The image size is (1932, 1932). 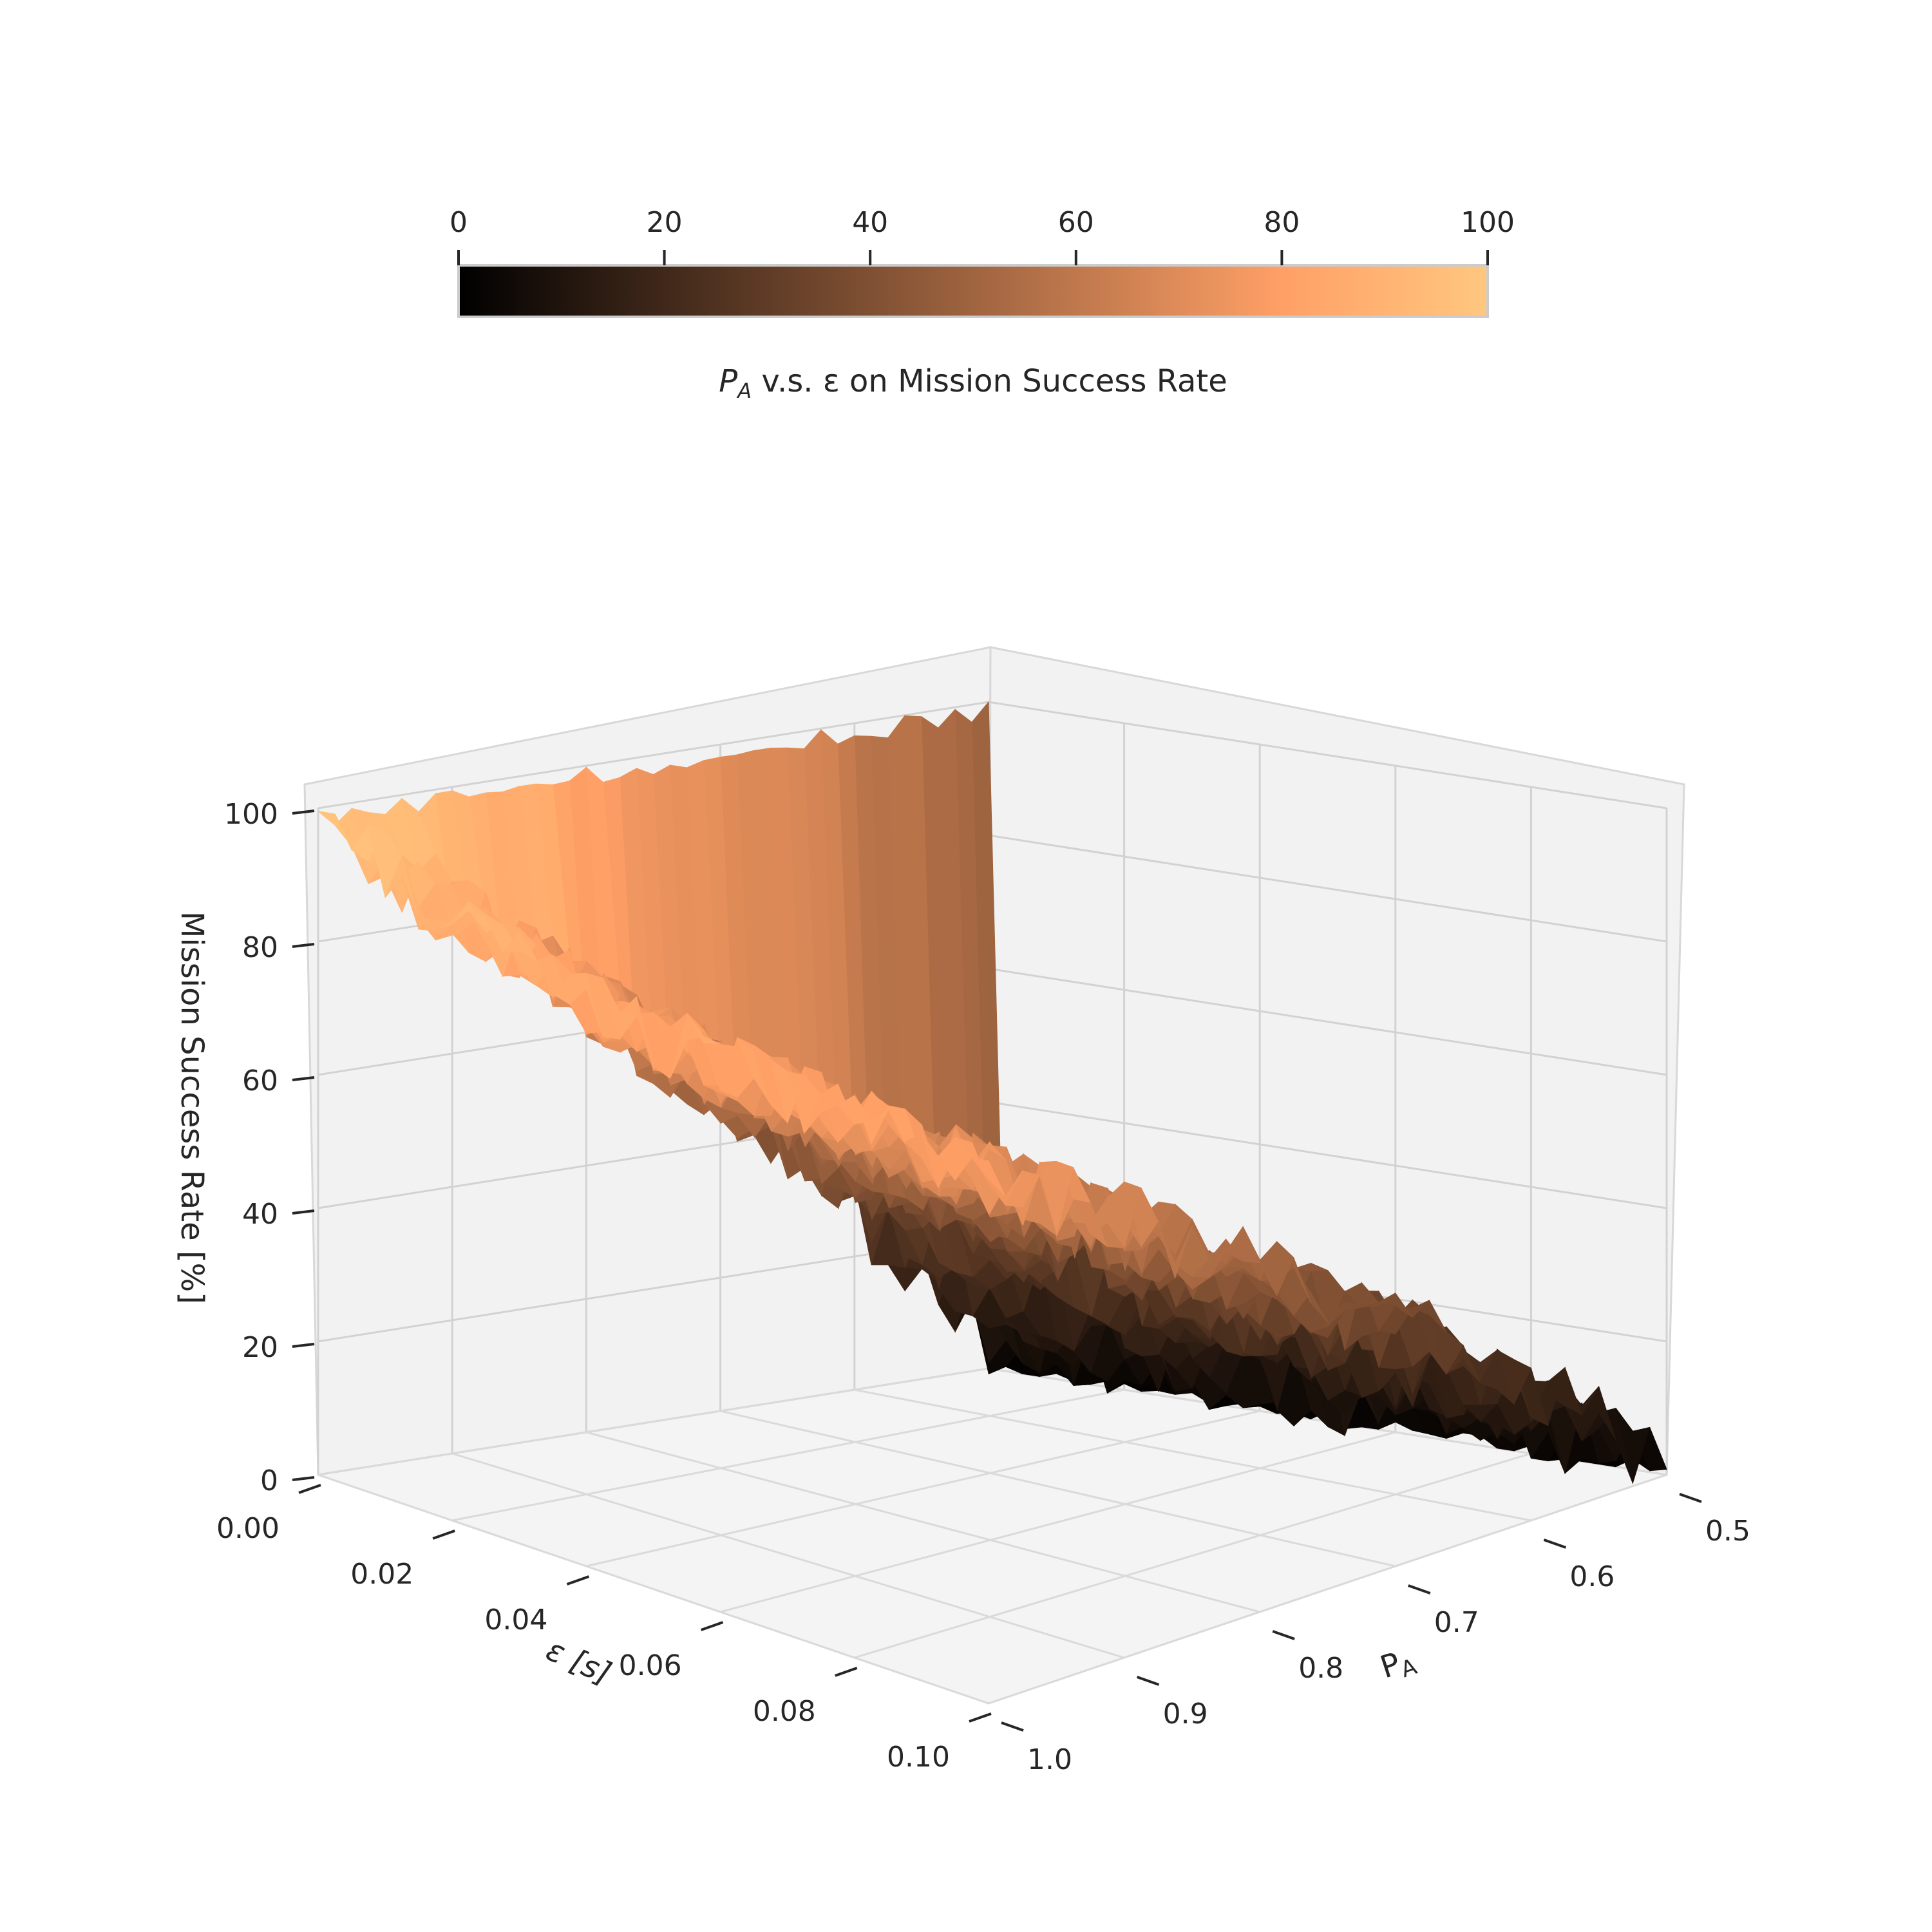 What do you see at coordinates (784, 1711) in the screenshot?
I see `y-tick-label: 0.08` at bounding box center [784, 1711].